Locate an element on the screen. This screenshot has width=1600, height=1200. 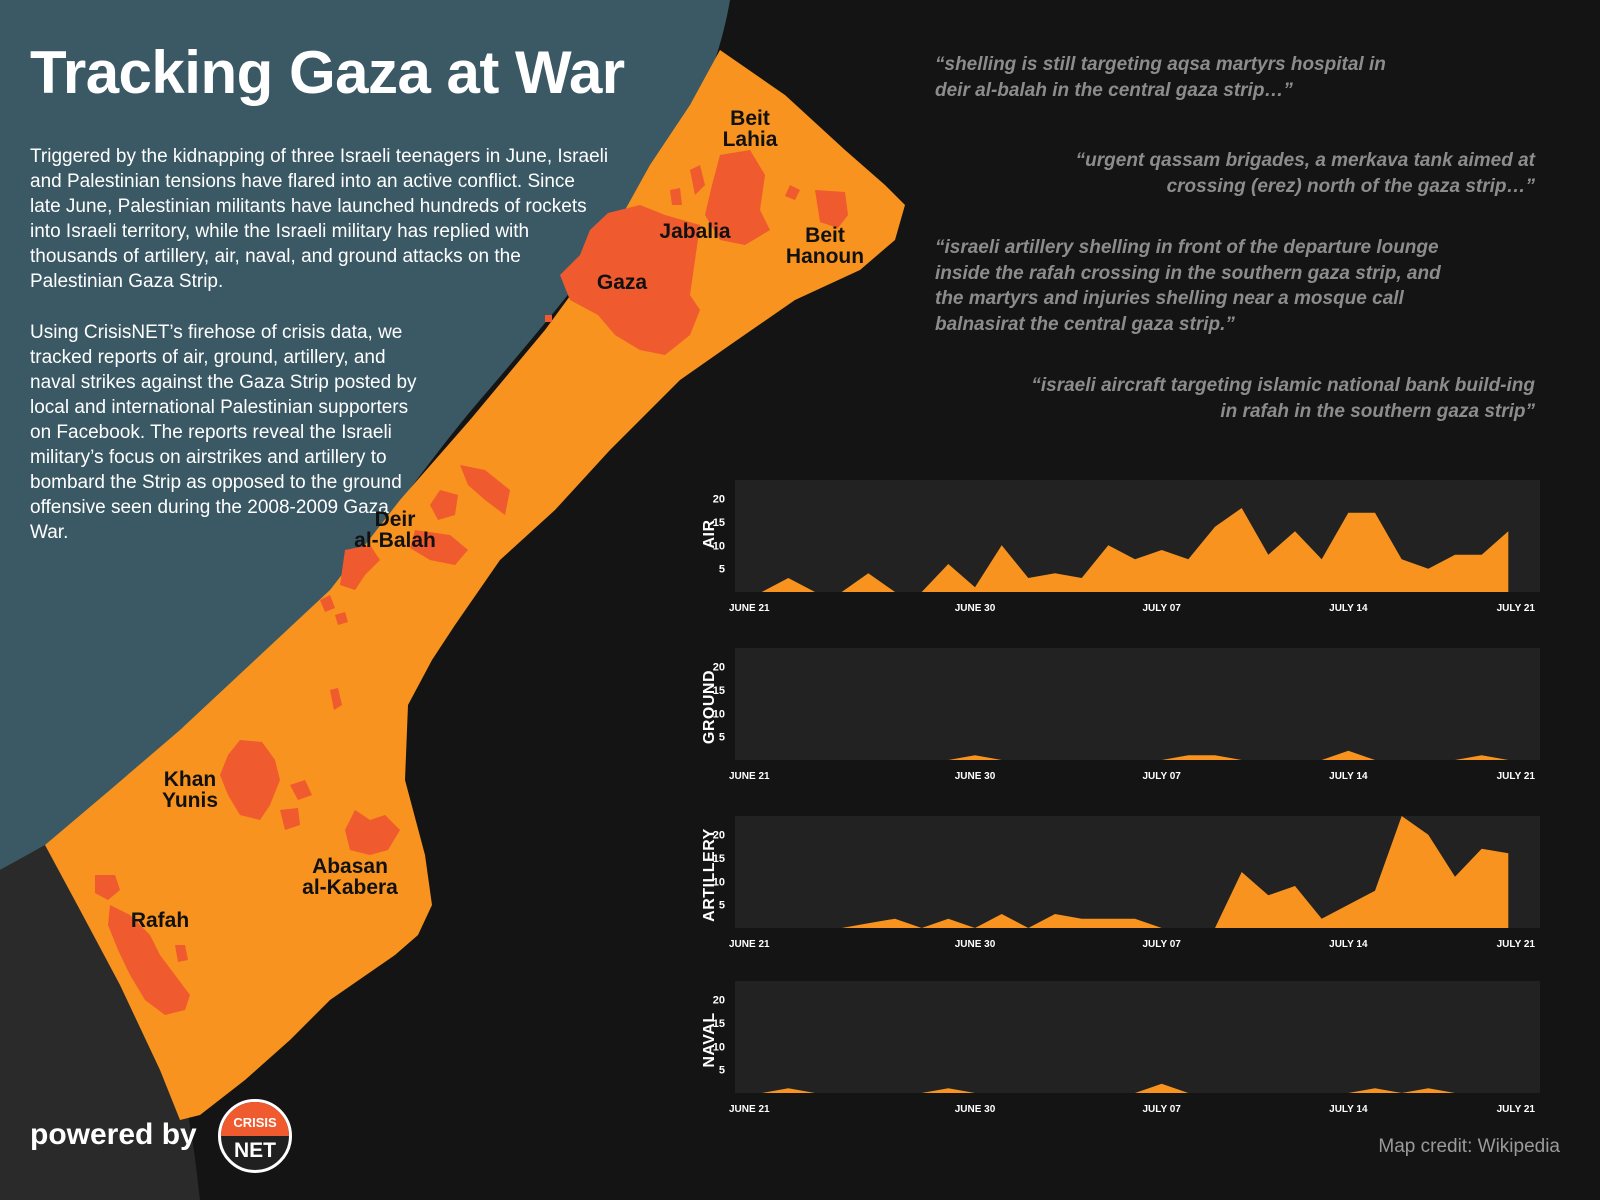
area-series-air is located at coordinates (1122, 550).